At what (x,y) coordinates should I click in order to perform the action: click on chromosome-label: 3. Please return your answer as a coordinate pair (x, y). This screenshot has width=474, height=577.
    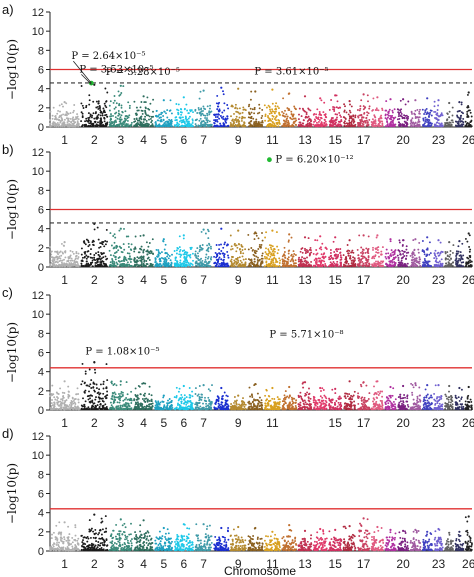
    Looking at the image, I should click on (120, 140).